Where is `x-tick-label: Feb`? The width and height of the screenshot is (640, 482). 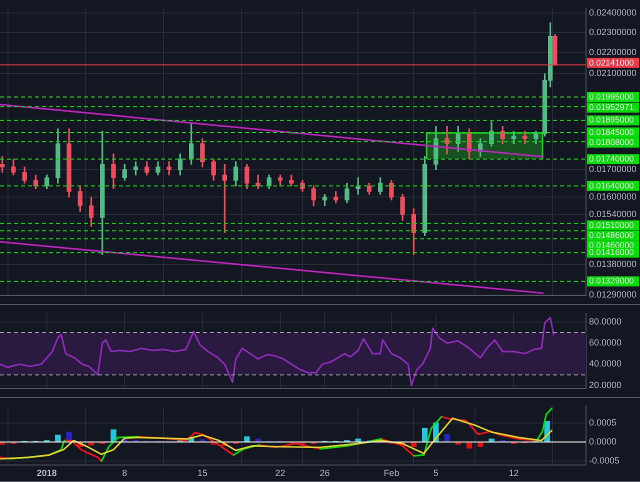 x-tick-label: Feb is located at coordinates (392, 473).